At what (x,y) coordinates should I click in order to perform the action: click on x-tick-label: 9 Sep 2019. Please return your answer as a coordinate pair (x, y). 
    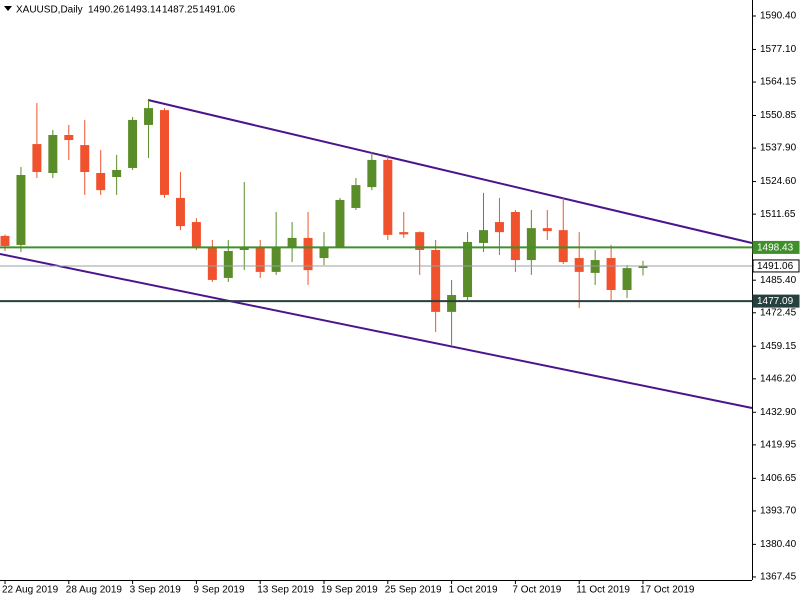
    Looking at the image, I should click on (219, 590).